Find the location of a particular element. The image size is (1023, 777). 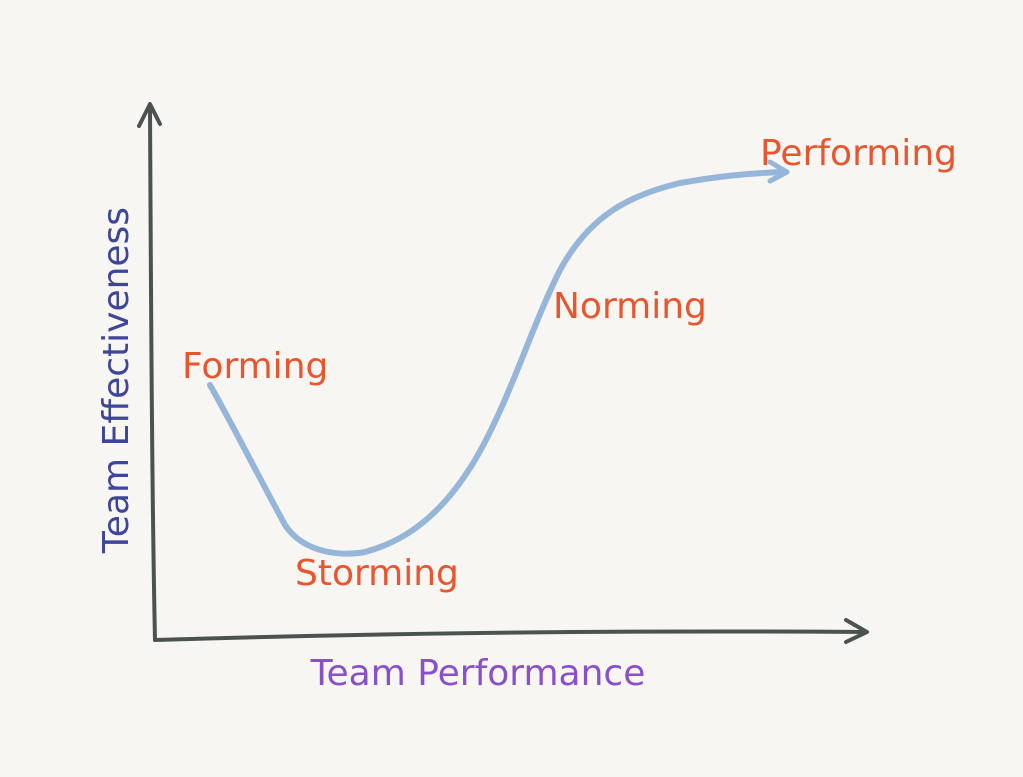

x-axis-arrowhead-icon is located at coordinates (856, 631).